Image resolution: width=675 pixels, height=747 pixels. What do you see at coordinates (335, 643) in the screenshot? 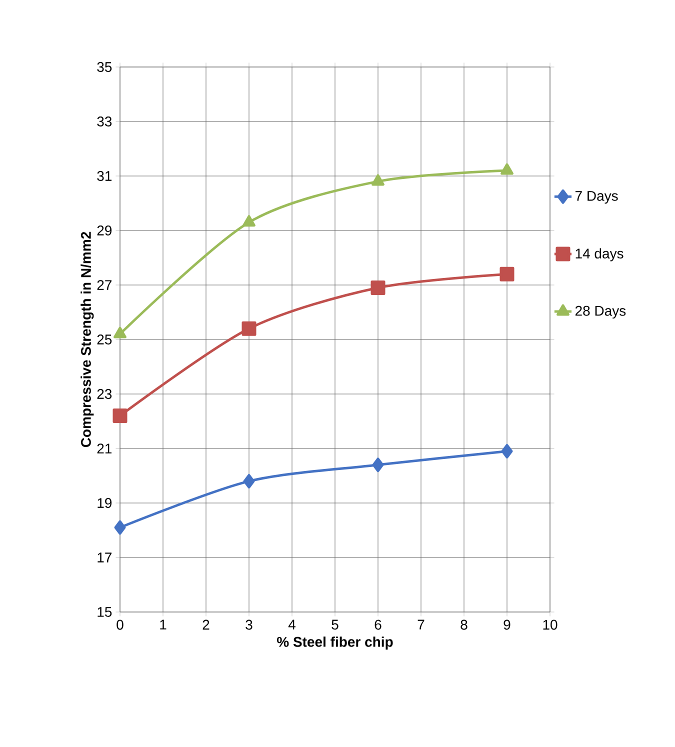
I see `x-axis-title: % Steel fiber chip` at bounding box center [335, 643].